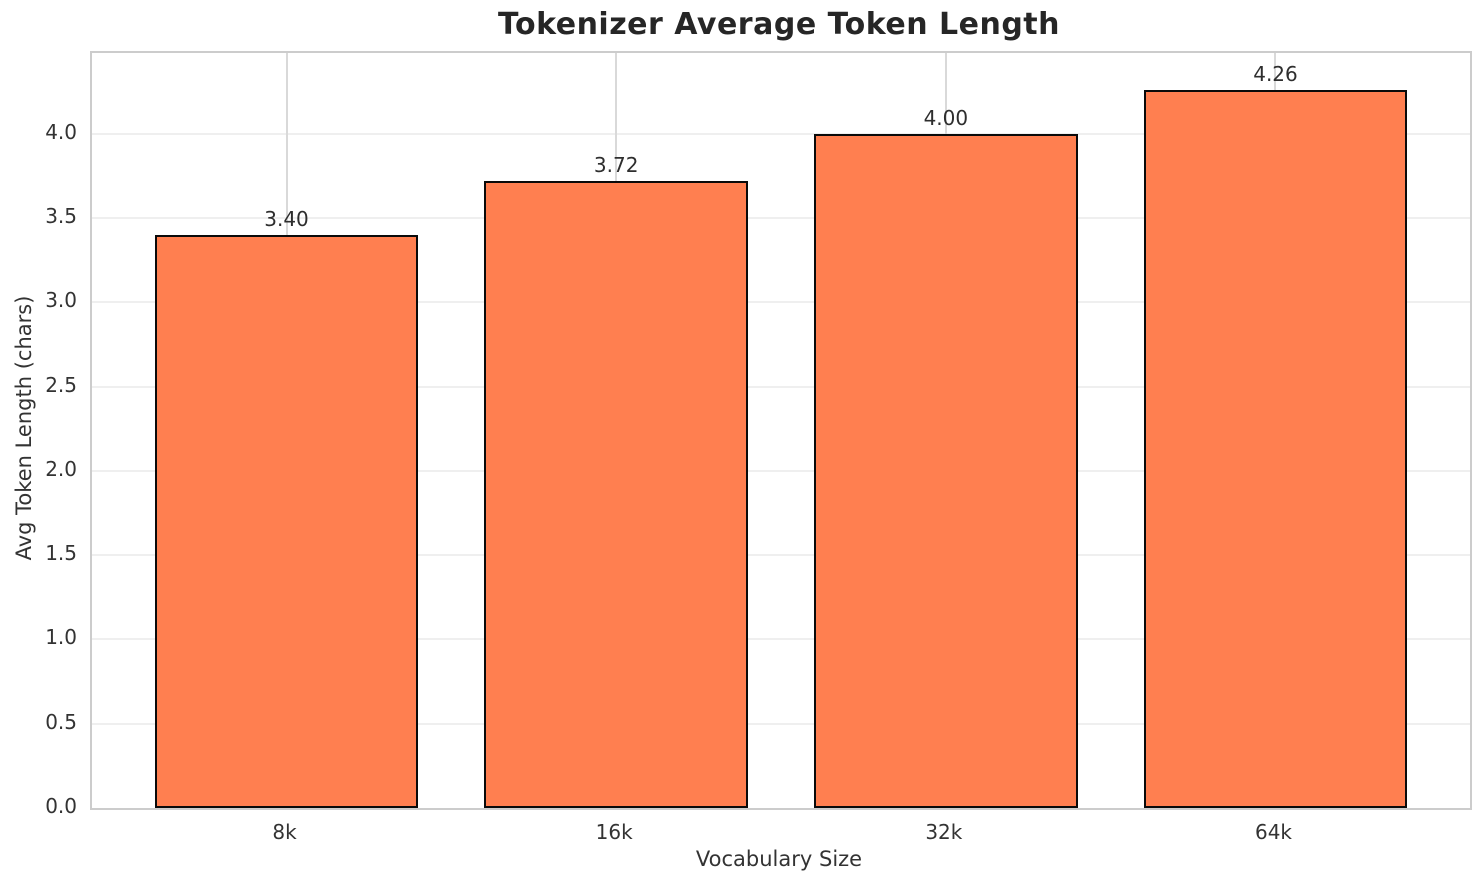 Image resolution: width=1484 pixels, height=885 pixels. What do you see at coordinates (61, 216) in the screenshot?
I see `y-tick-label: 3.5` at bounding box center [61, 216].